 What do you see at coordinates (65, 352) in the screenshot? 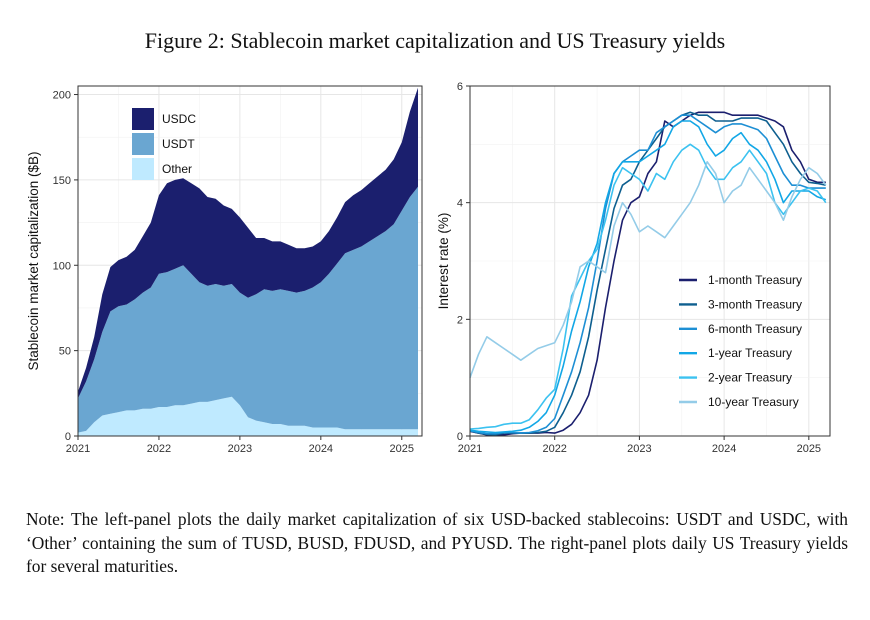
I see `y-tick-label: 50` at bounding box center [65, 352].